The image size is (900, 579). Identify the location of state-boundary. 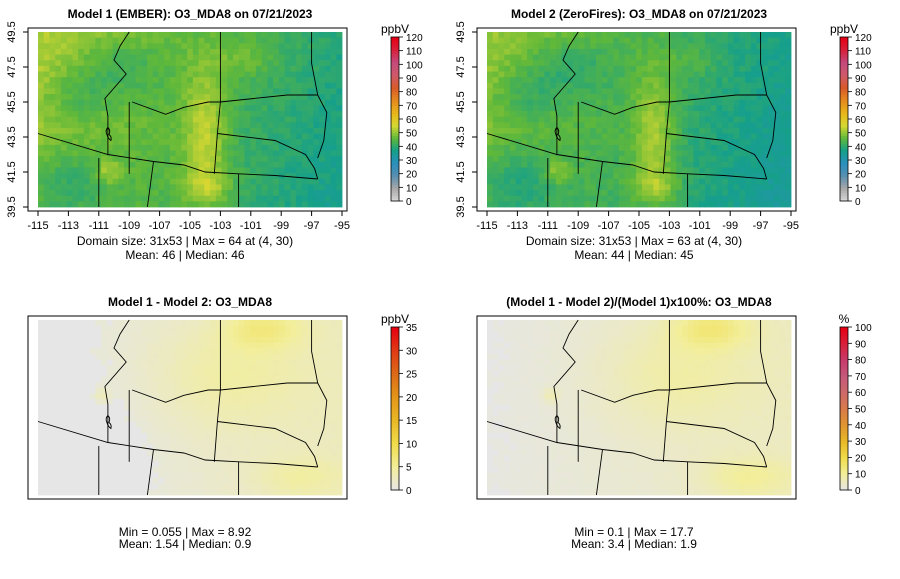
(322, 126).